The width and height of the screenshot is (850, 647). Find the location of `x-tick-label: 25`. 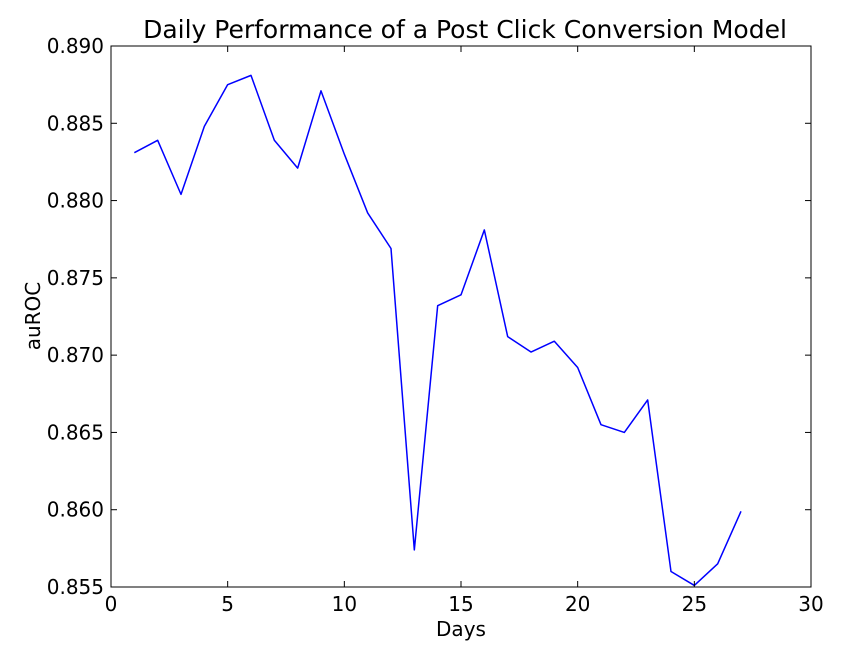

x-tick-label: 25 is located at coordinates (694, 604).